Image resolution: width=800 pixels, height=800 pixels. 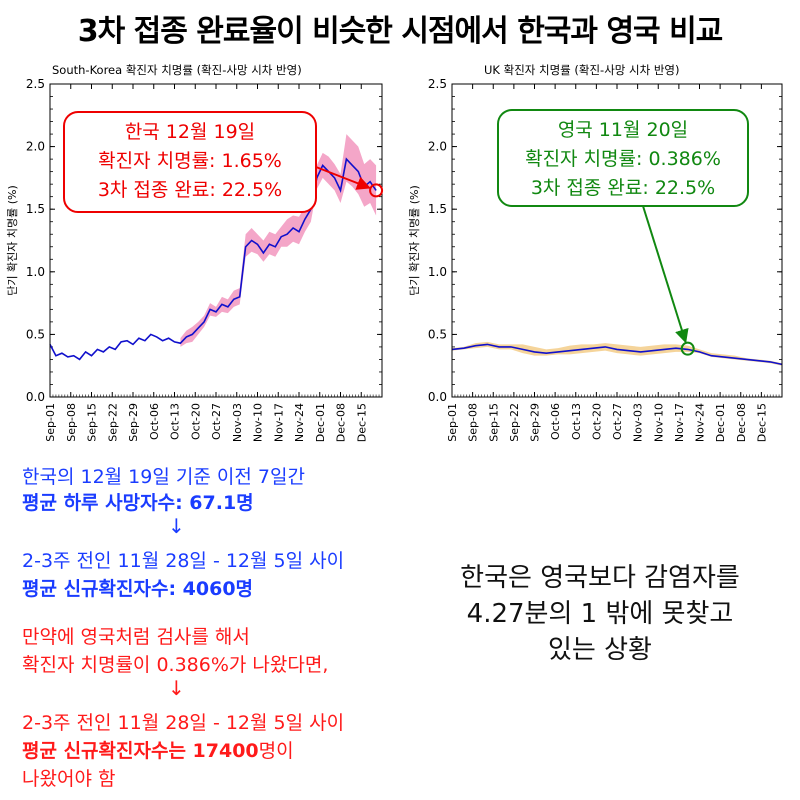 What do you see at coordinates (176, 526) in the screenshot?
I see `arrow-down-icon: ↓` at bounding box center [176, 526].